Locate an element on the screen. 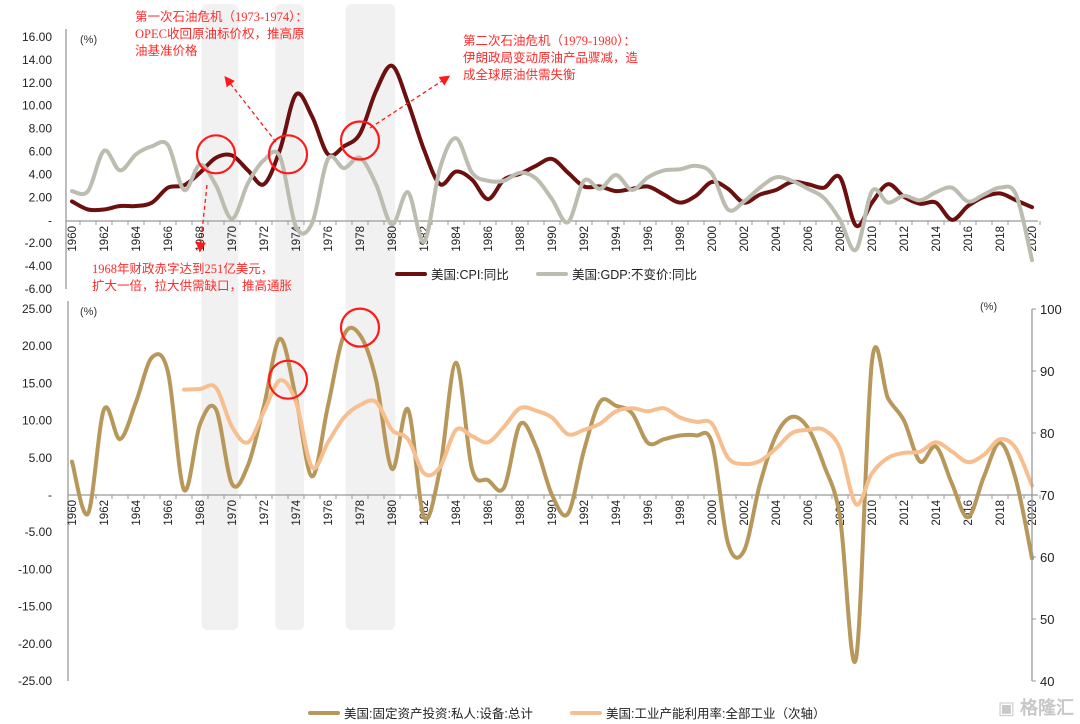 This screenshot has height=724, width=1080. x-tick-label: 1976 is located at coordinates (329, 513).